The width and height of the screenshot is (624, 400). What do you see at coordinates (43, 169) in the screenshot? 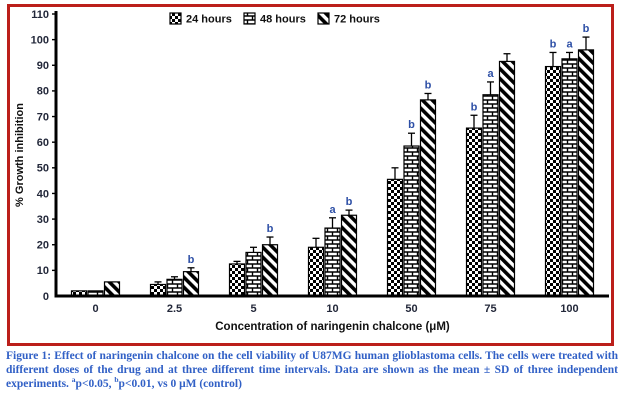
I see `y-tick-label: 50` at bounding box center [43, 169].